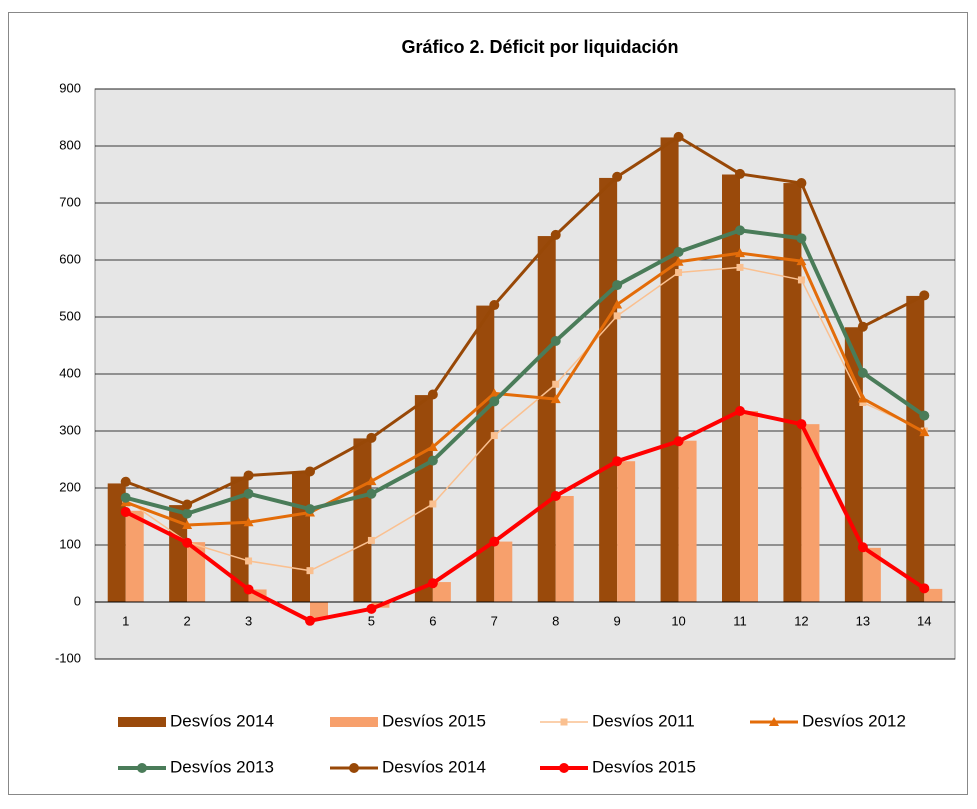 The image size is (977, 809). I want to click on x-tick-label: 5, so click(371, 620).